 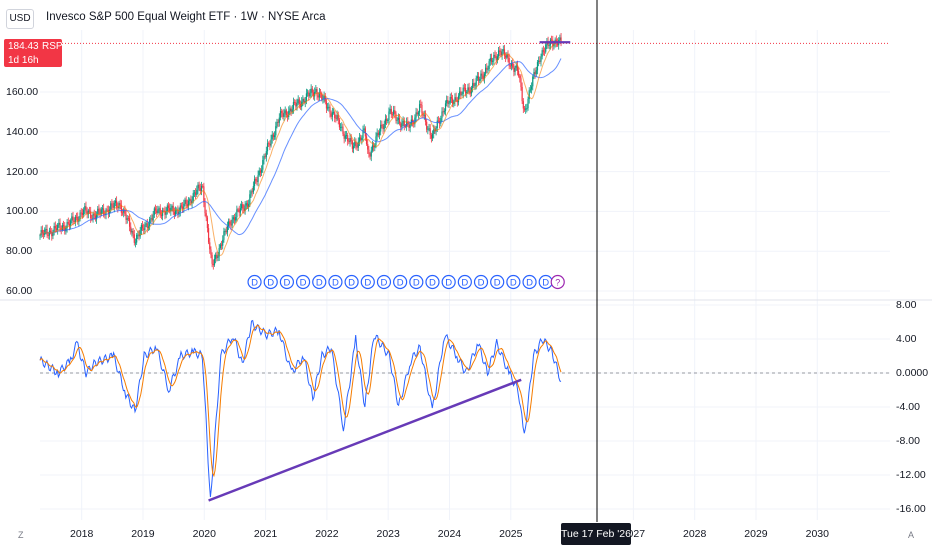 What do you see at coordinates (23, 60) in the screenshot?
I see `bar-countdown: 1d 16h` at bounding box center [23, 60].